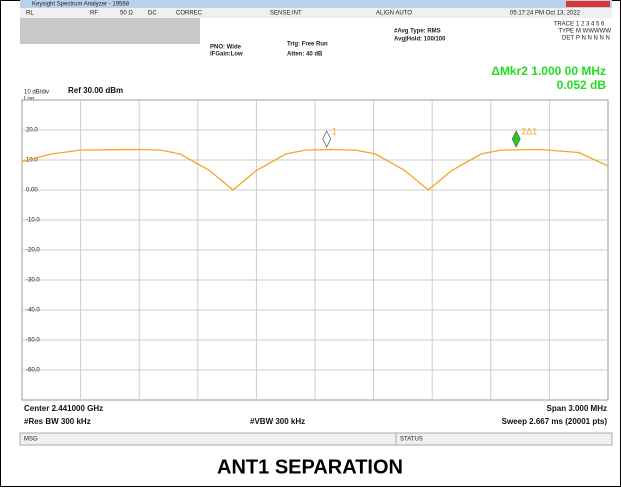 The image size is (621, 492). I want to click on status-row, so click(316, 13).